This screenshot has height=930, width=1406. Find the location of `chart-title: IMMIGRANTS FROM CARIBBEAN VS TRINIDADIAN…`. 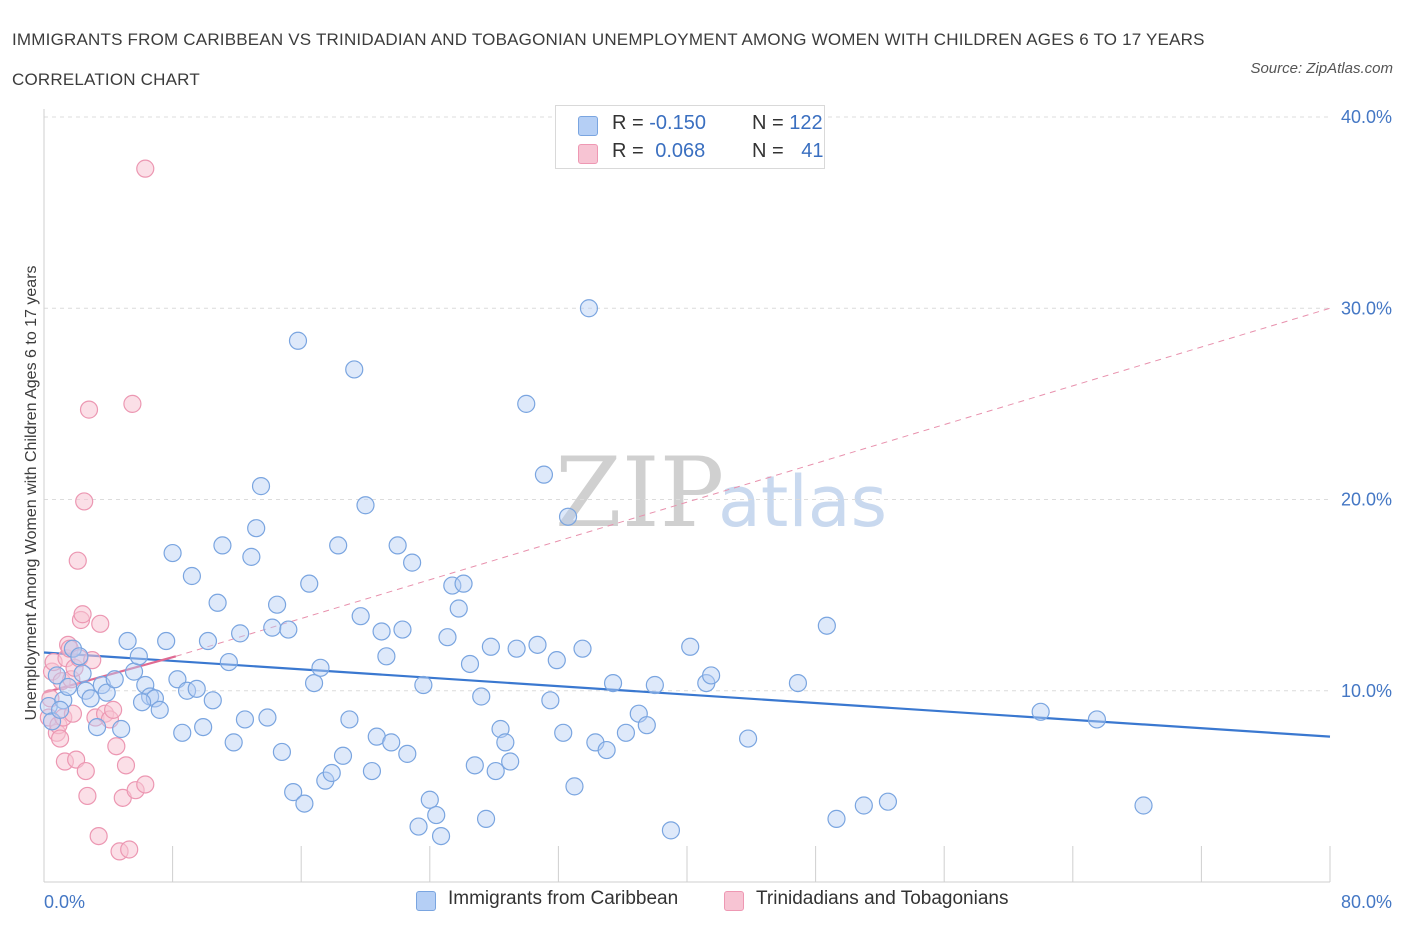

chart-title: IMMIGRANTS FROM CARIBBEAN VS TRINIDADIAN… is located at coordinates (608, 59).